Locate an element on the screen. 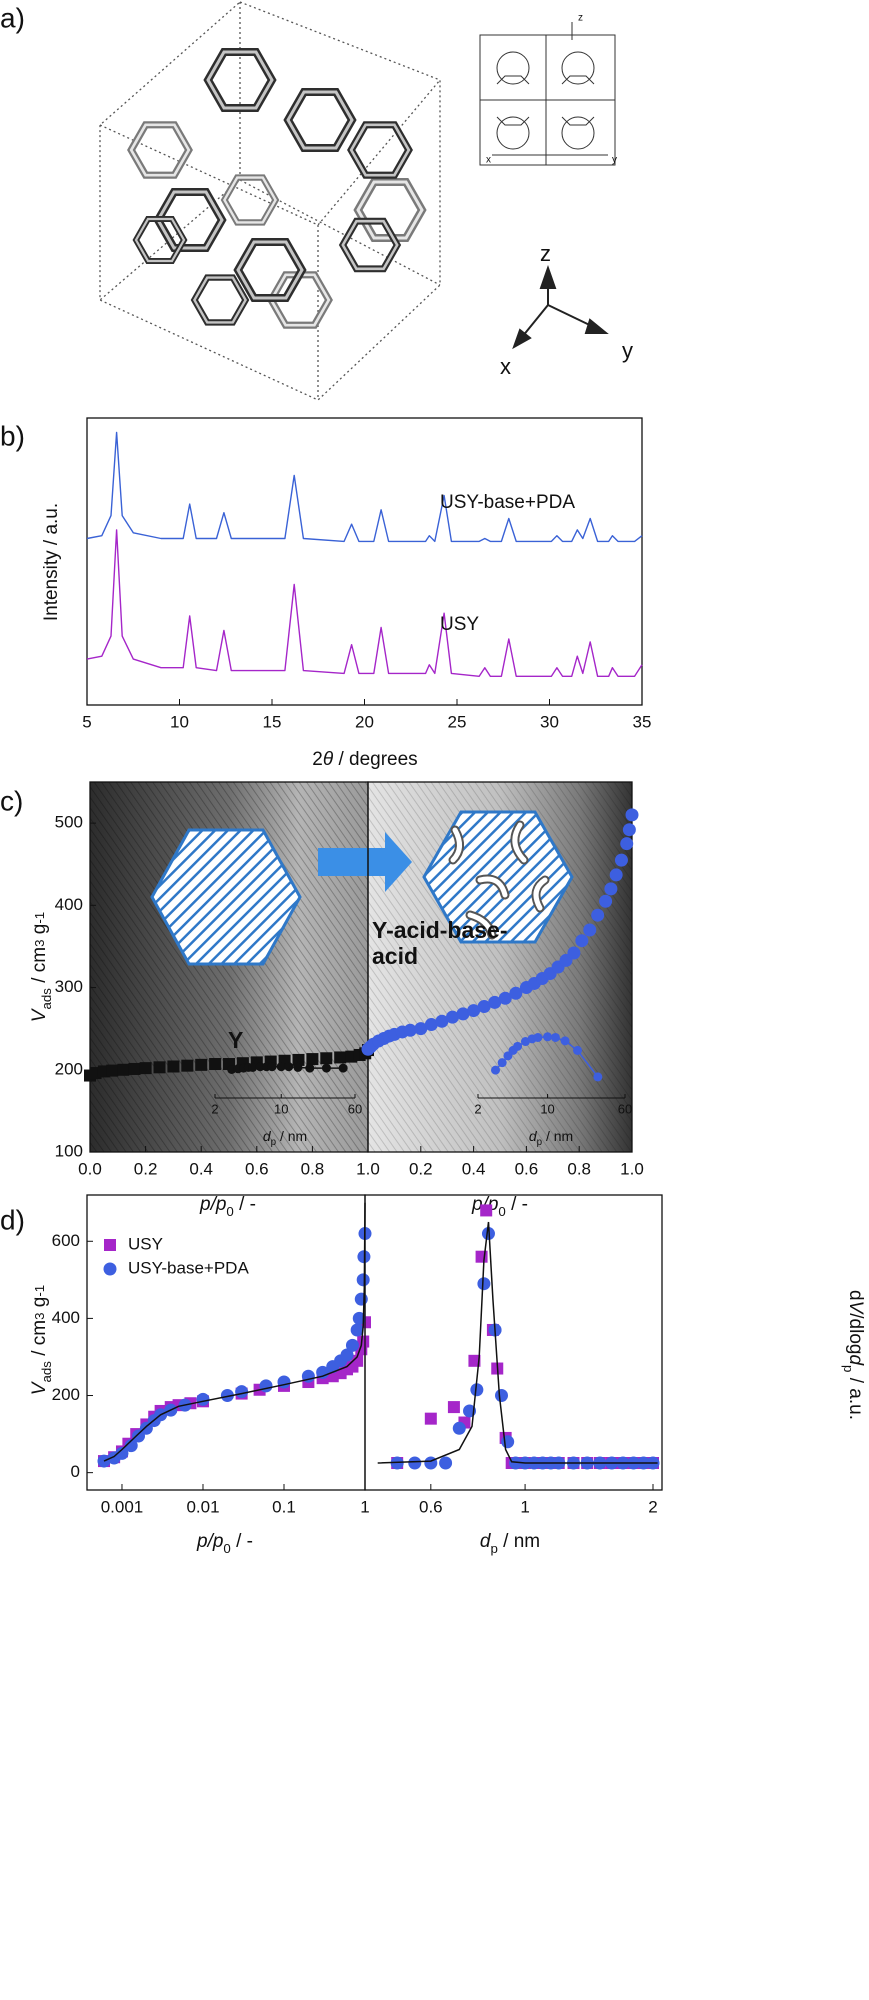 This screenshot has width=869, height=2000. y-tick-label: 400 is located at coordinates (66, 1317).